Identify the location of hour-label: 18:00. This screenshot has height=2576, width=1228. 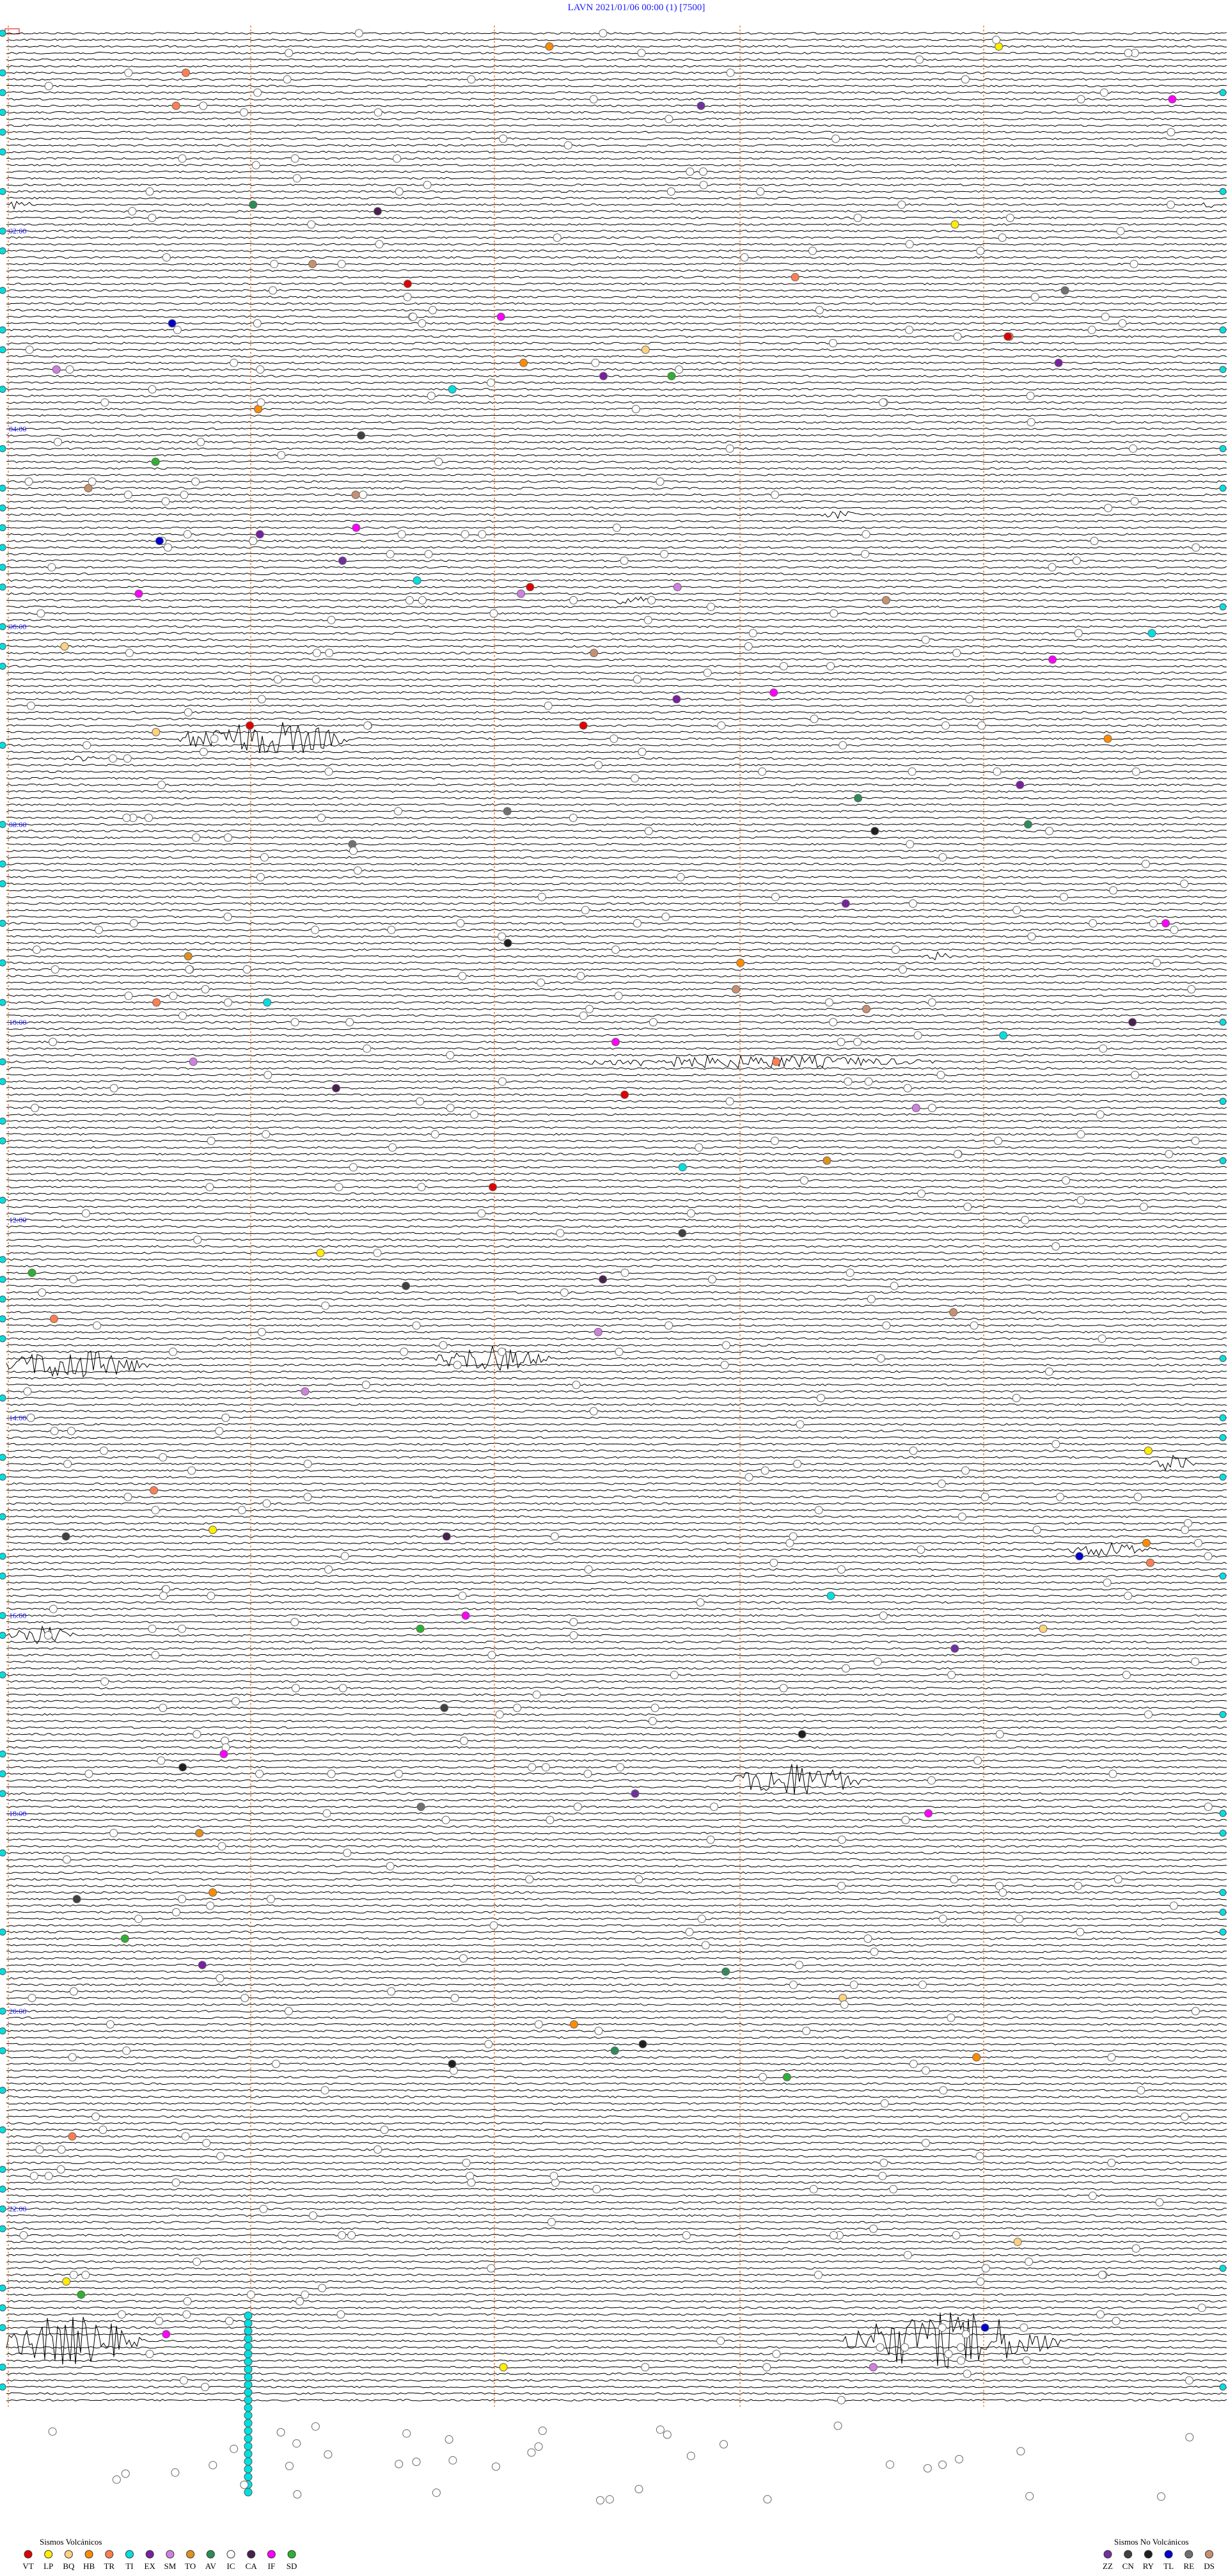
(17, 1813).